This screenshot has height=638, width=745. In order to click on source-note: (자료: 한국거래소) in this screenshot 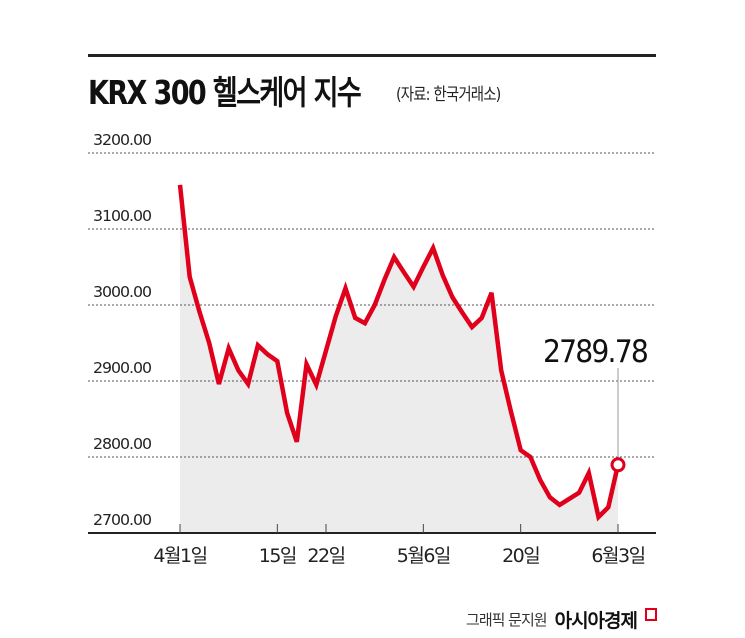, I will do `click(448, 95)`.